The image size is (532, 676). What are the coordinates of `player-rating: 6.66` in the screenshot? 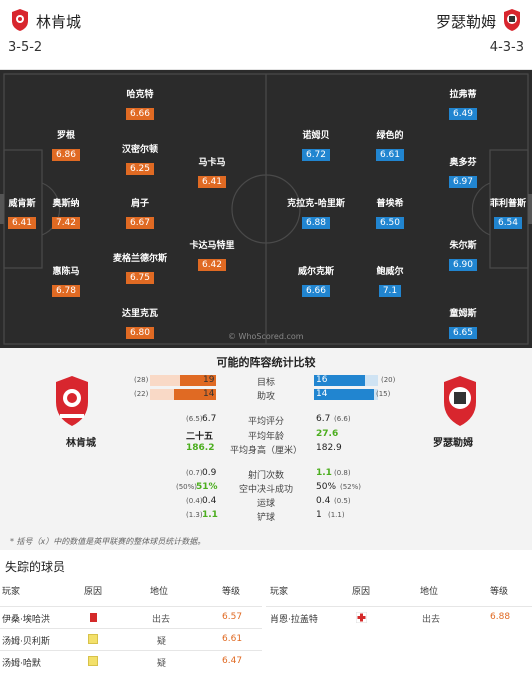 It's located at (316, 291).